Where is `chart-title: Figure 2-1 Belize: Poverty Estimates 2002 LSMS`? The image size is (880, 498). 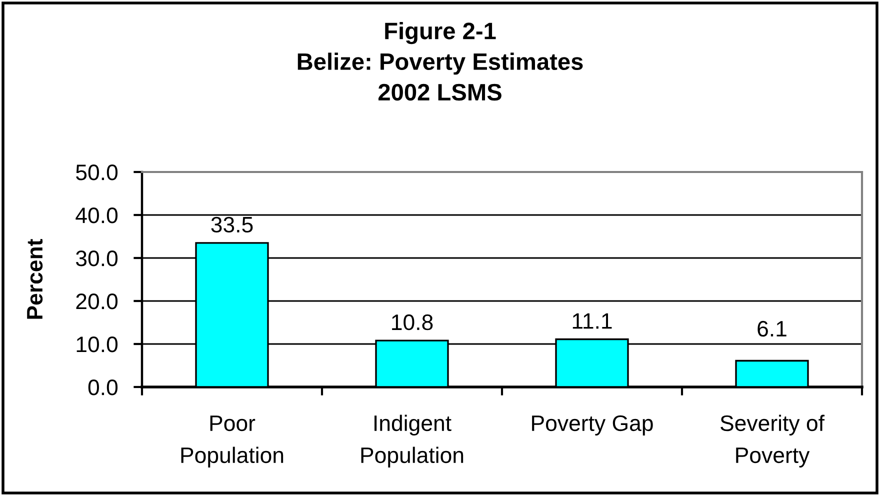 chart-title: Figure 2-1 Belize: Poverty Estimates 2002 LSMS is located at coordinates (440, 61).